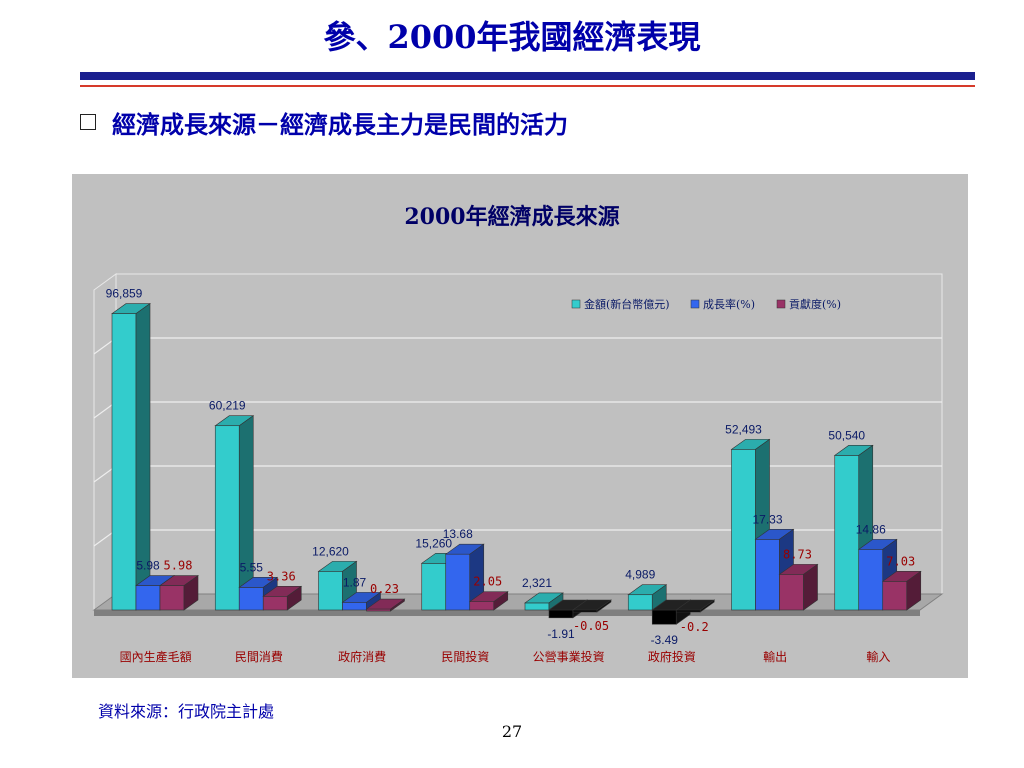  I want to click on legend-label: 貢獻度(%), so click(815, 304).